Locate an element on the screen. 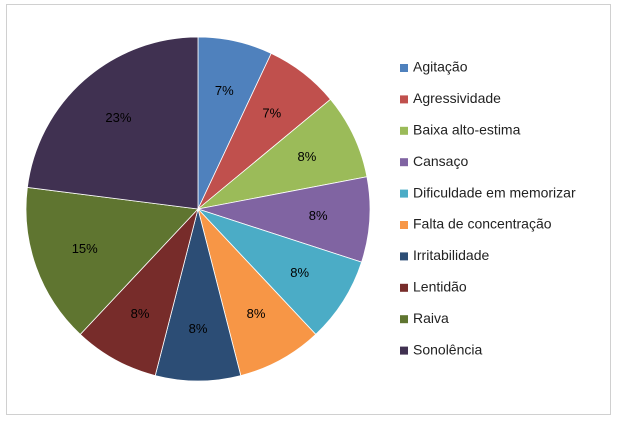 This screenshot has height=426, width=617. legend-label: Lentidão is located at coordinates (440, 287).